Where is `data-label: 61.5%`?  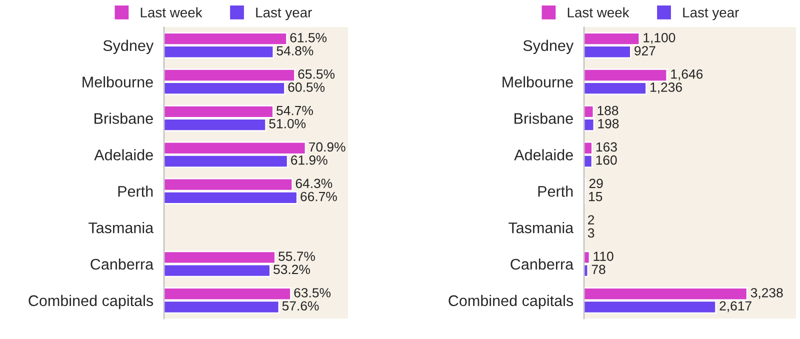
data-label: 61.5% is located at coordinates (308, 37).